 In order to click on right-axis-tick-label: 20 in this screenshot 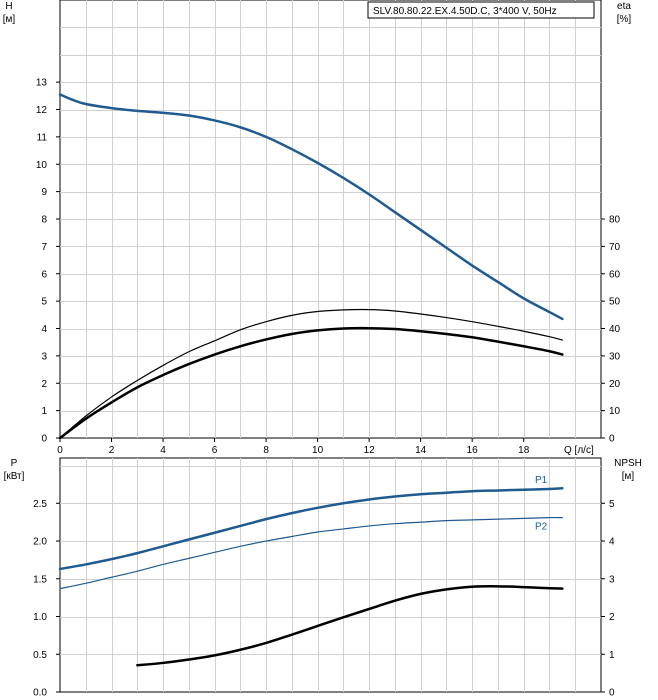, I will do `click(615, 384)`.